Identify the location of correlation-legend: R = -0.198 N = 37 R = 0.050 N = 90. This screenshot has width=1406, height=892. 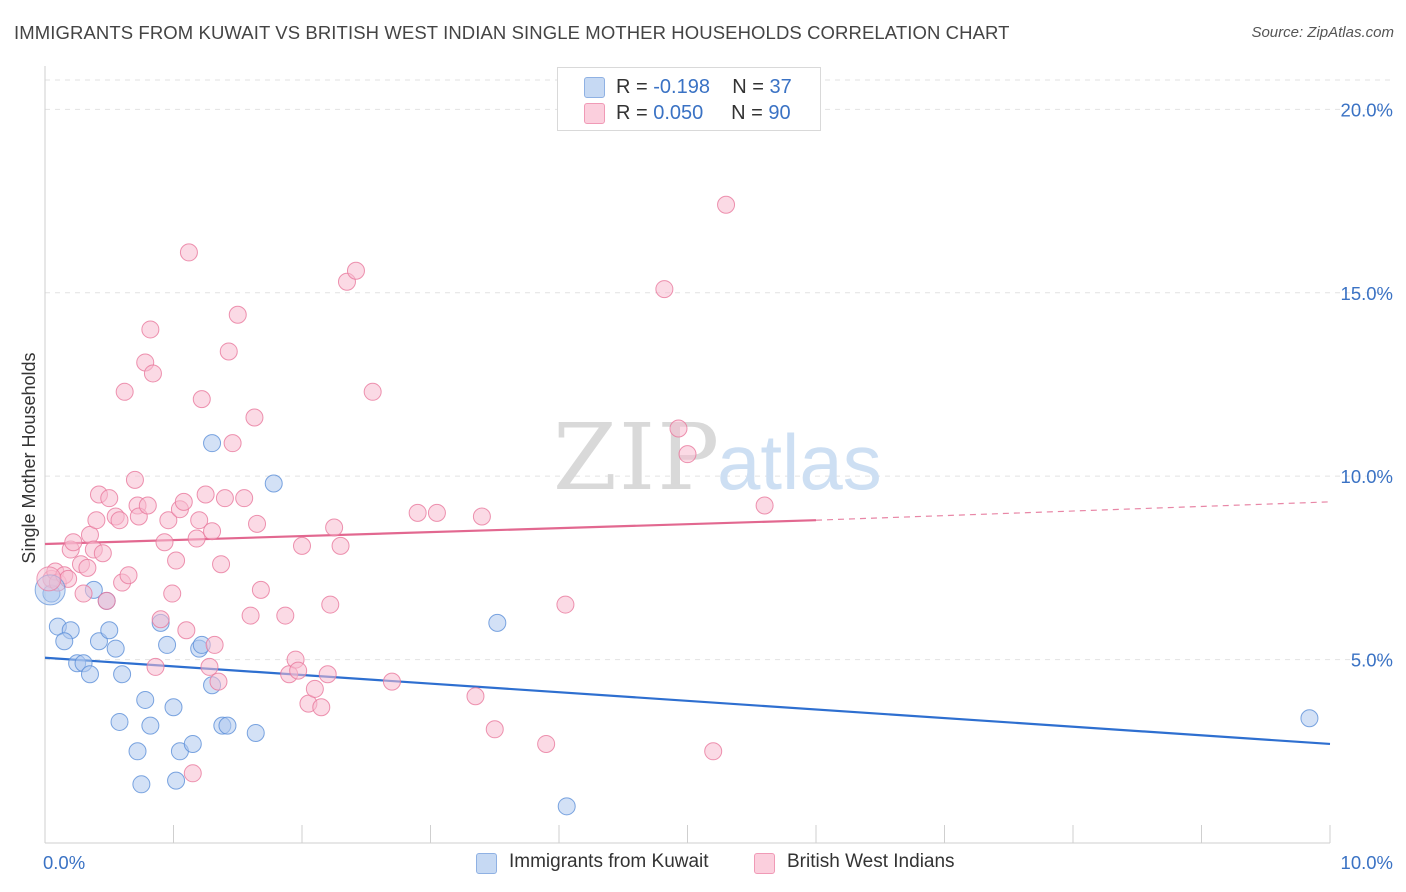
(689, 99).